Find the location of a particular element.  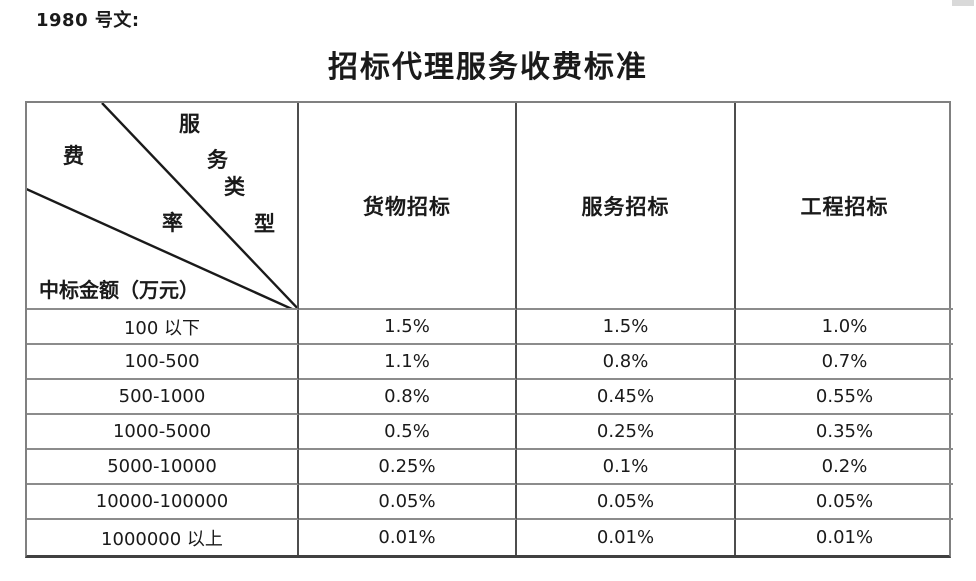

column-header-services: 服务招标 is located at coordinates (626, 206).